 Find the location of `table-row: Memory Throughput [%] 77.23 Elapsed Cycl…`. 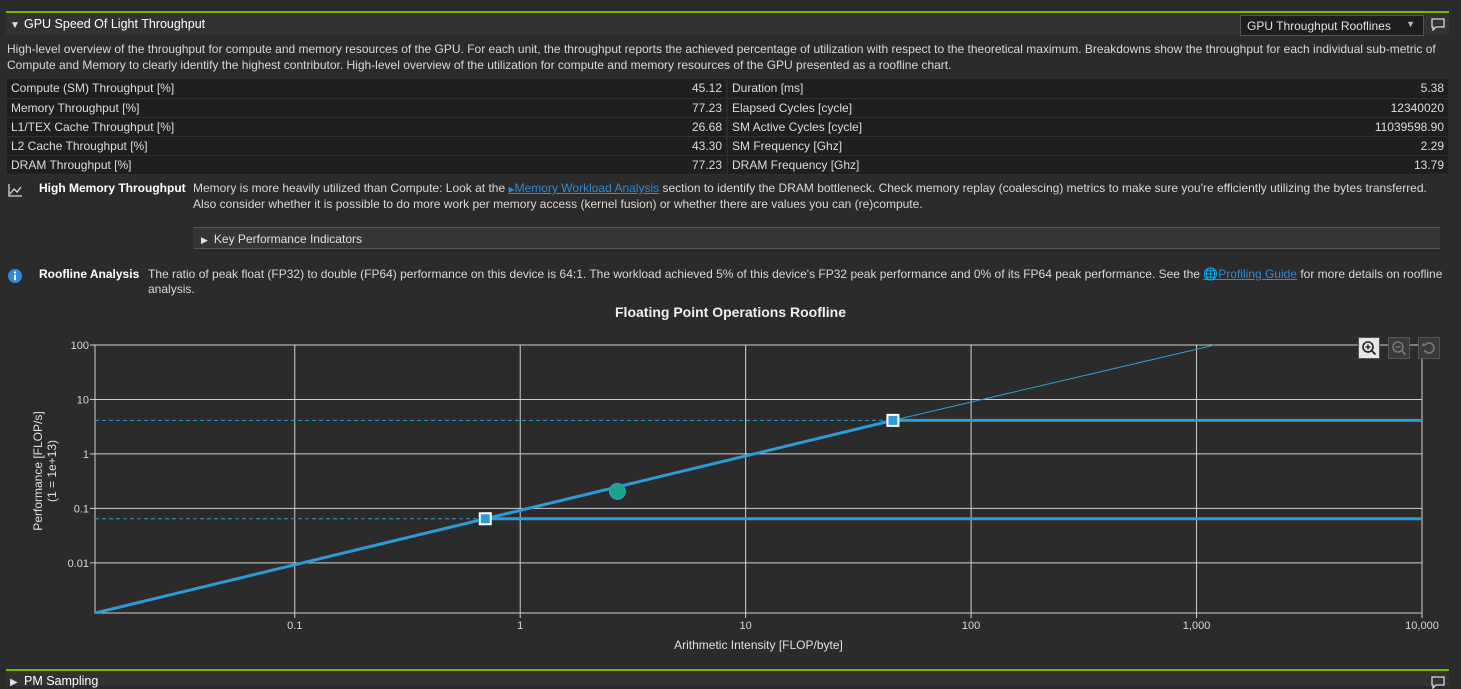

table-row: Memory Throughput [%] 77.23 Elapsed Cycl… is located at coordinates (727, 108).